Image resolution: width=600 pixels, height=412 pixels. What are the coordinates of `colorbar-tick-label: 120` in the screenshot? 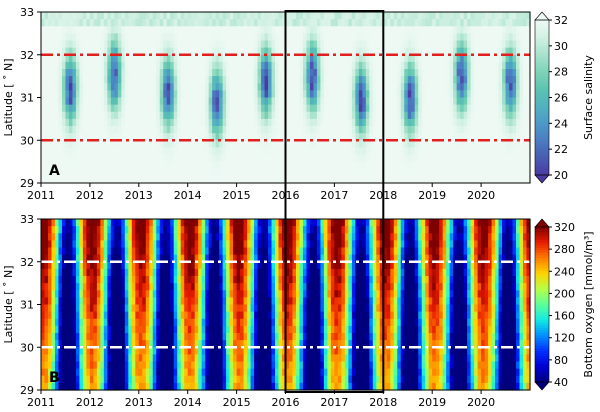 It's located at (564, 338).